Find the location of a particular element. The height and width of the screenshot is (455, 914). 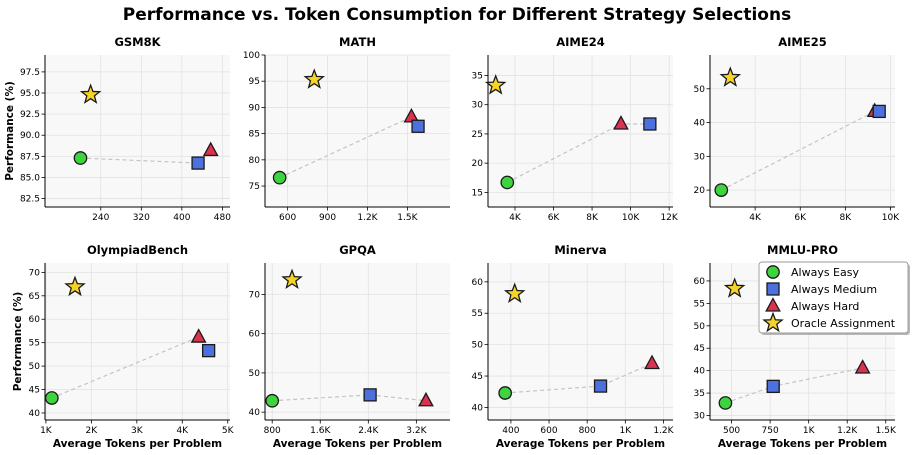

panel-title: GSM8K is located at coordinates (137, 42).